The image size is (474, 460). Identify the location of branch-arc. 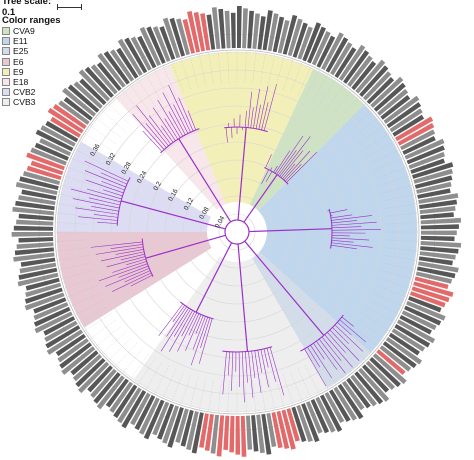
(197, 310).